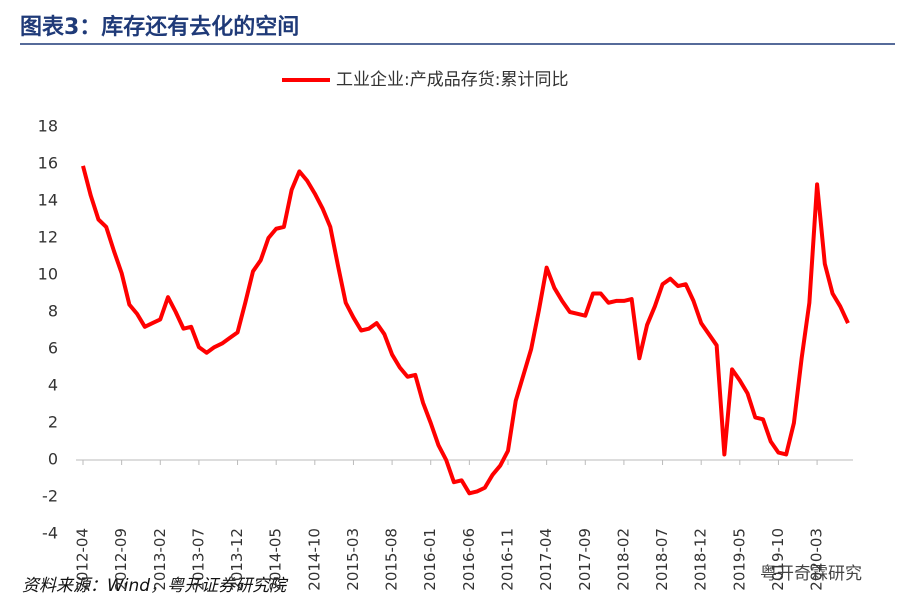 The width and height of the screenshot is (909, 612). Describe the element at coordinates (508, 559) in the screenshot. I see `x-tick-label: 2016-11` at that location.